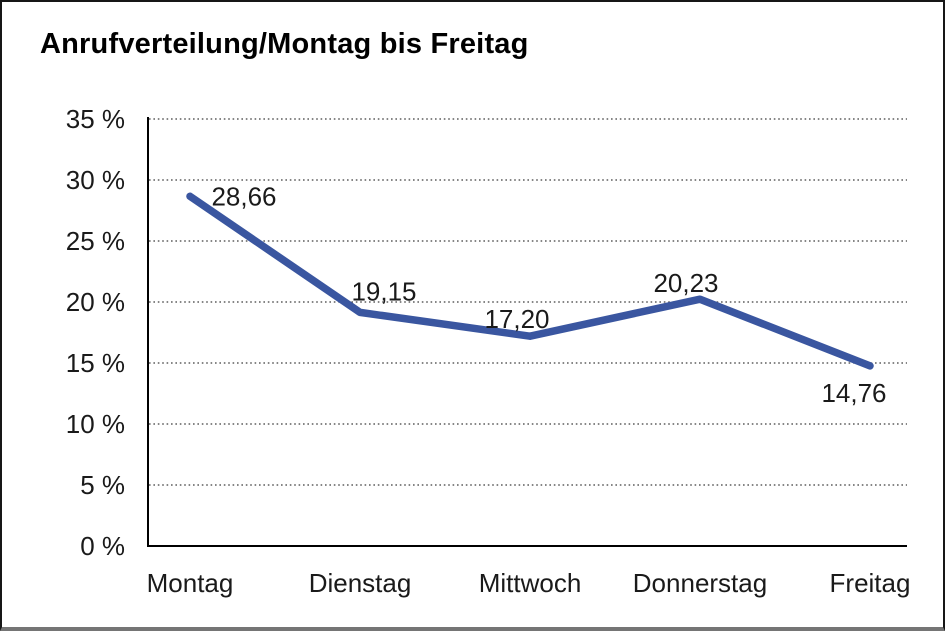 The image size is (945, 631). Describe the element at coordinates (516, 319) in the screenshot. I see `data-label: 17,20` at that location.